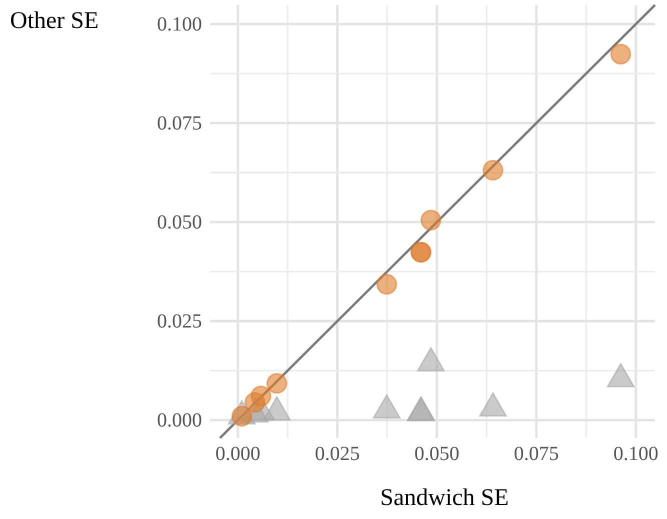  I want to click on x-tick-label: 0.075, so click(536, 454).